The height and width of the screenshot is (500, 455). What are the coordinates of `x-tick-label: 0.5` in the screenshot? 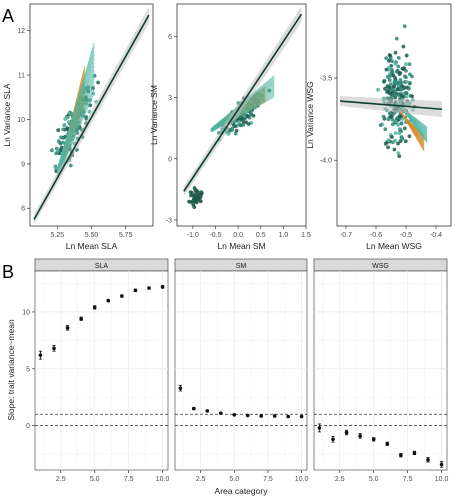 It's located at (261, 235).